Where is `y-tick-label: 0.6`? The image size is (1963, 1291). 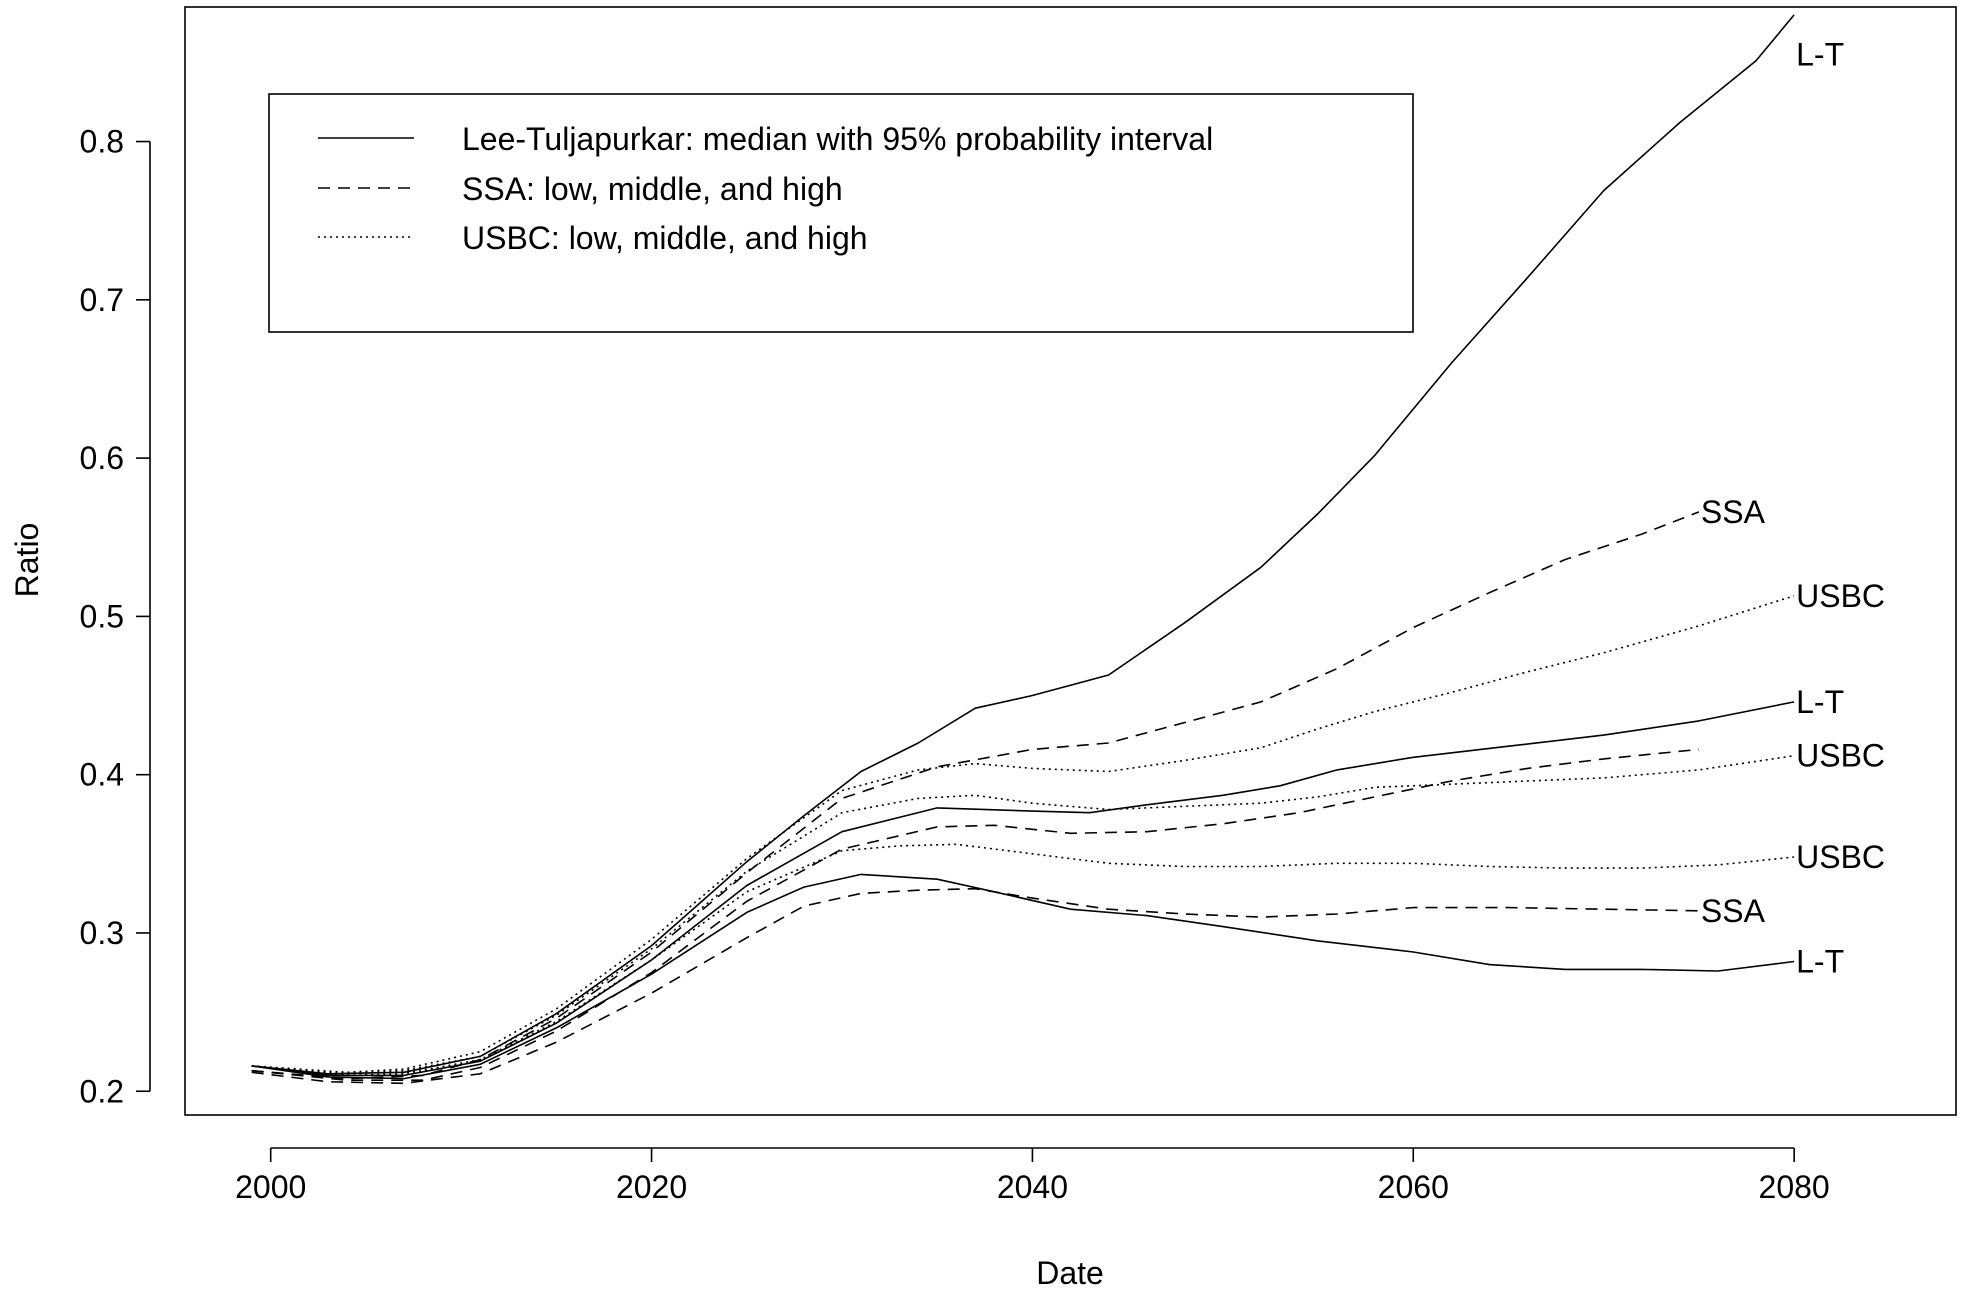 y-tick-label: 0.6 is located at coordinates (102, 458).